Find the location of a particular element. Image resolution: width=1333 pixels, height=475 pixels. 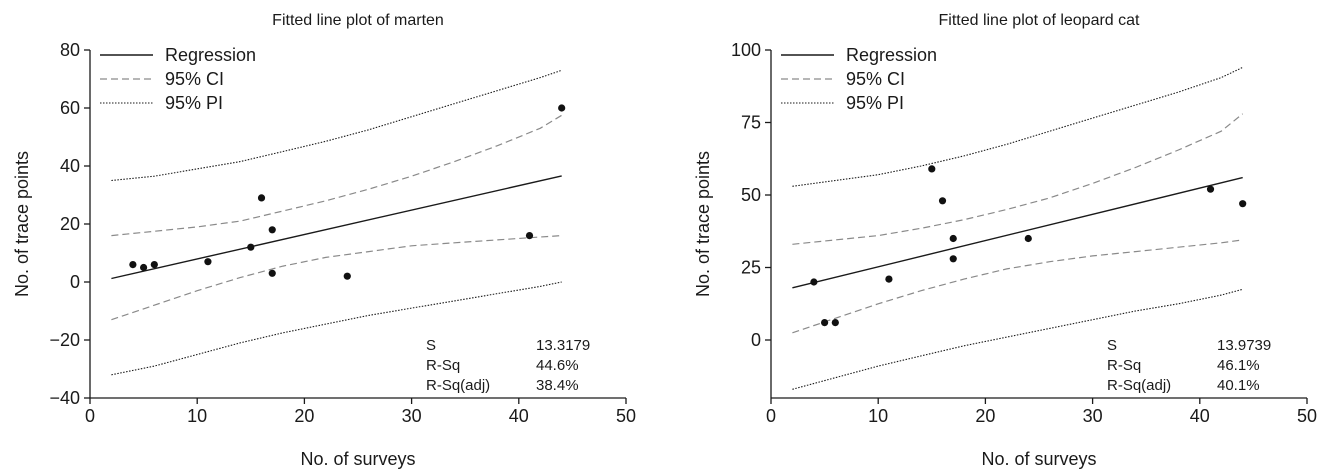

leopard-cat-y-tick-label: 50 is located at coordinates (751, 195).